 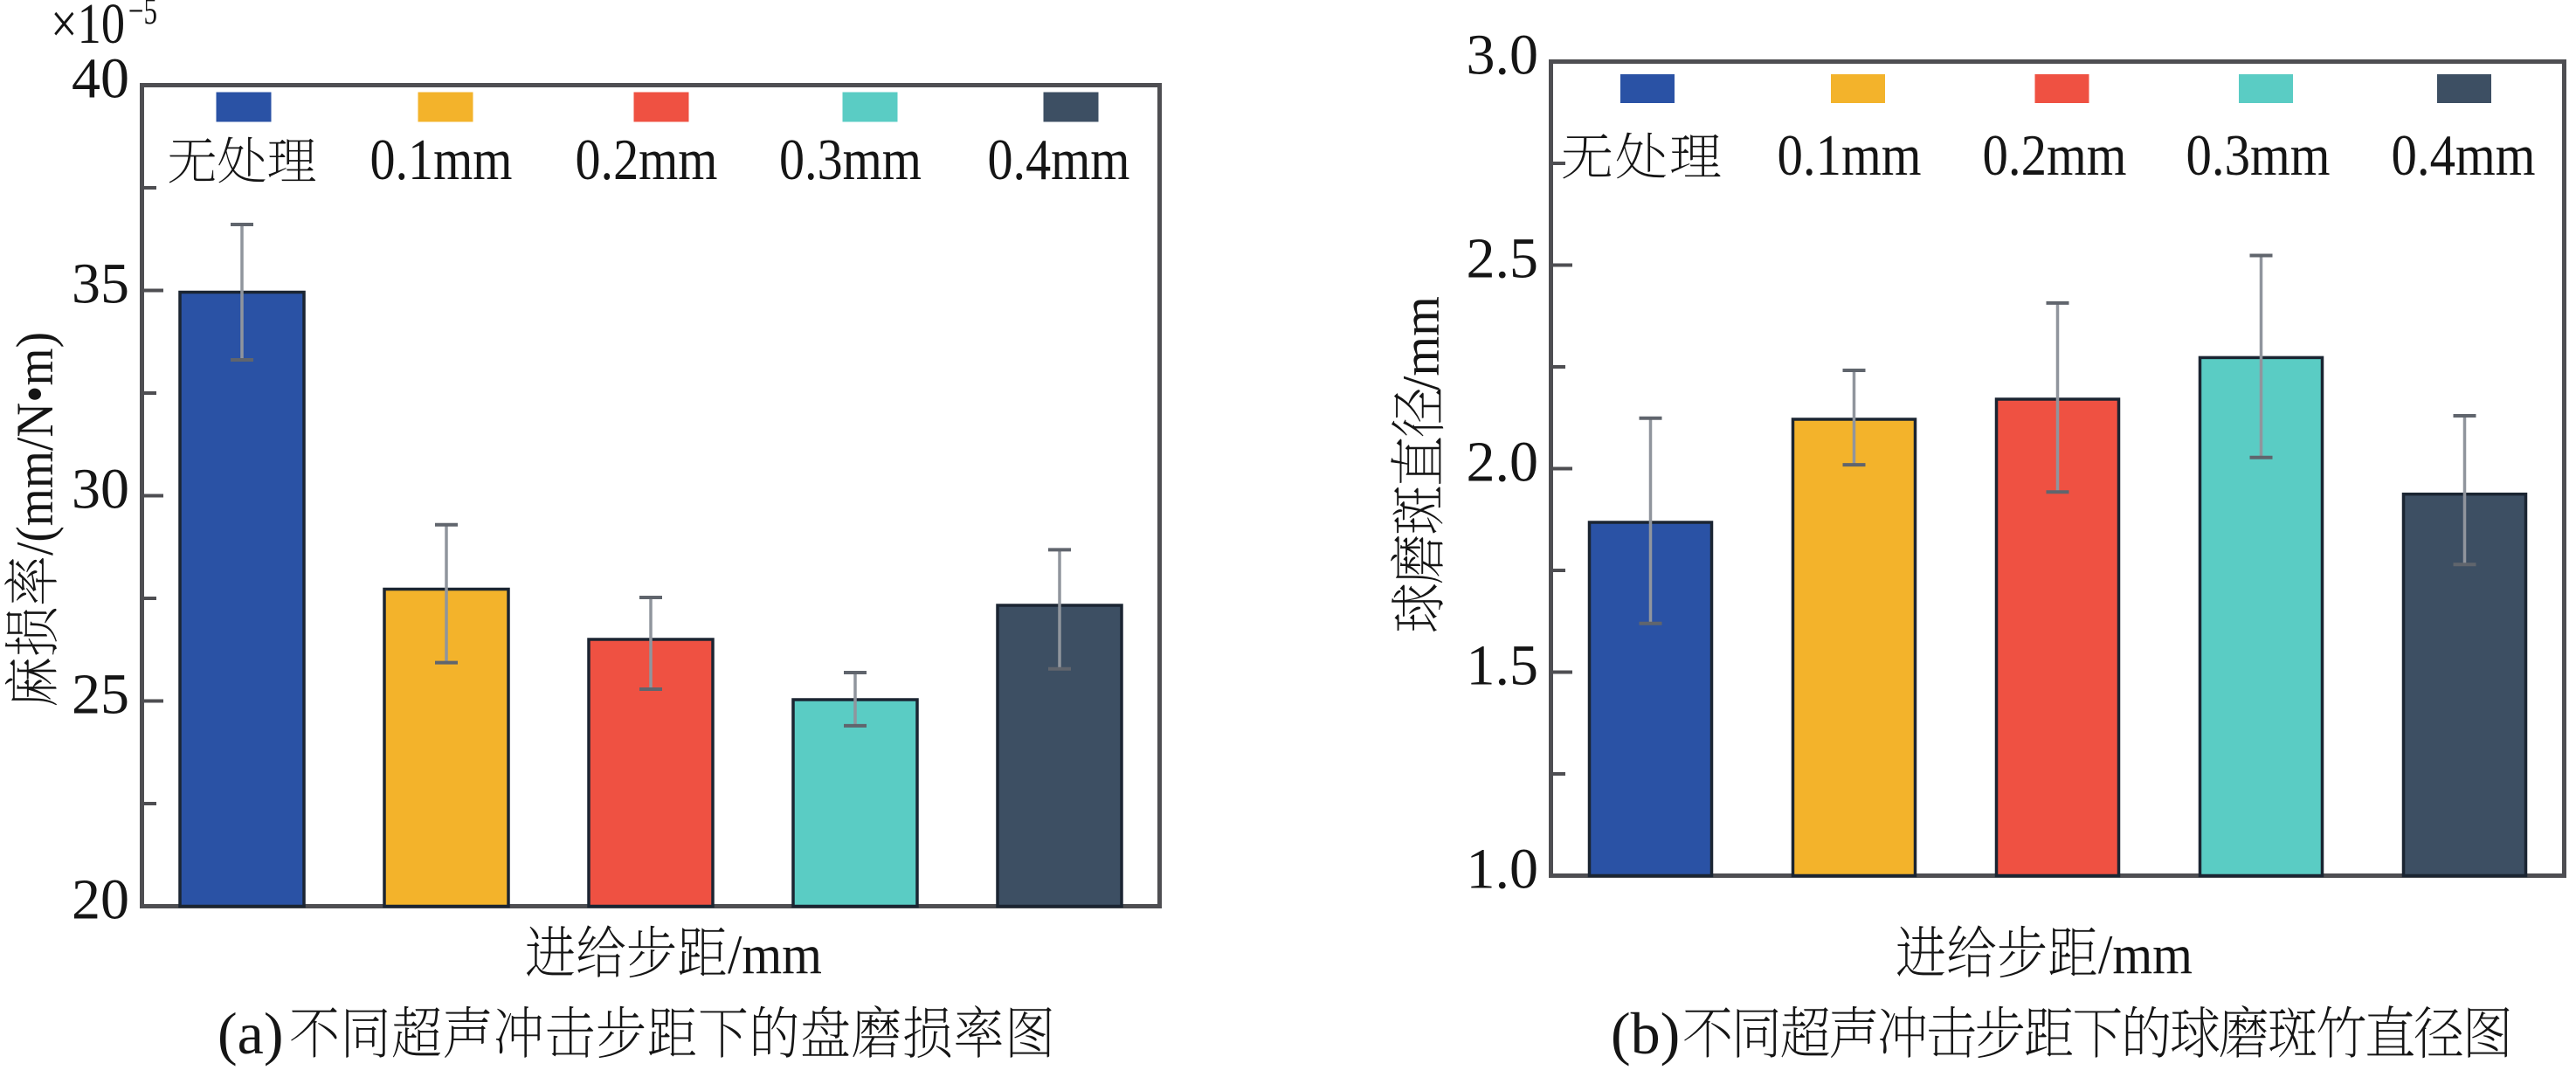 What do you see at coordinates (100, 79) in the screenshot?
I see `svg-text: 40` at bounding box center [100, 79].